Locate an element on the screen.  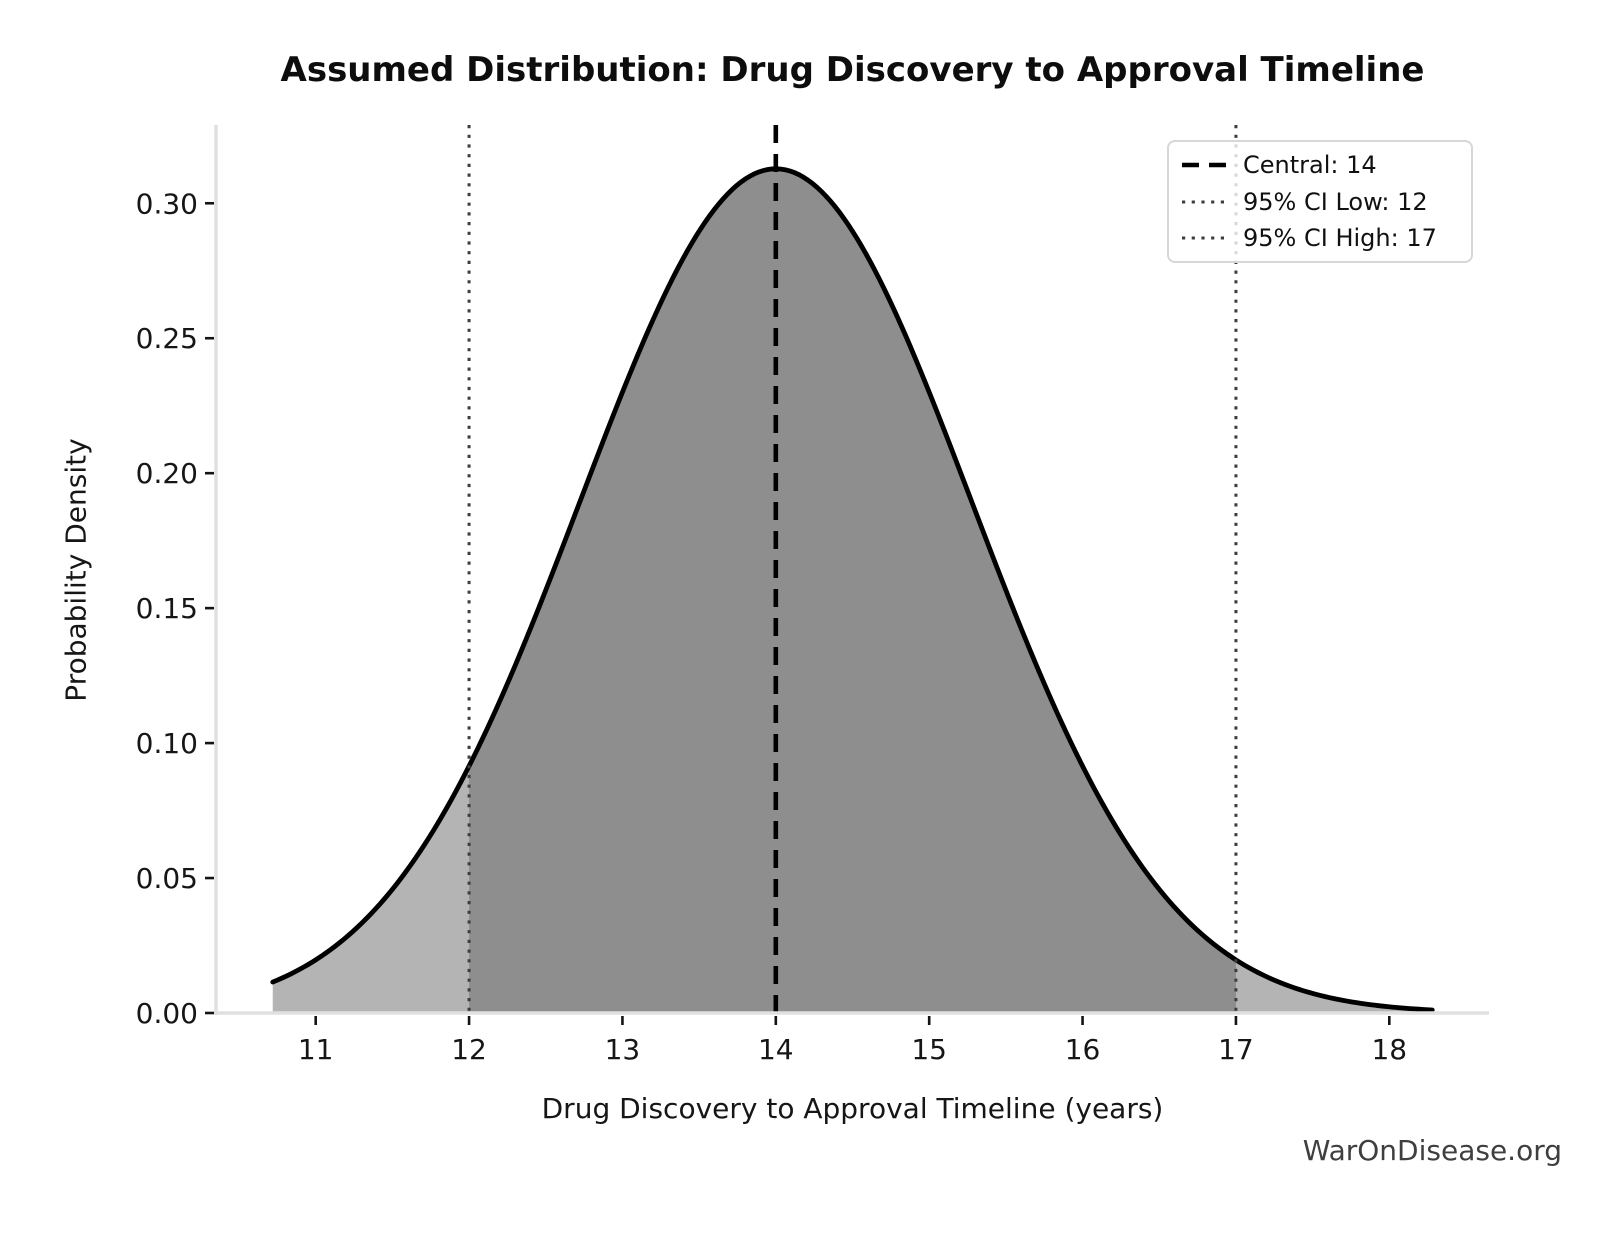
y-tick-label: 0.05 is located at coordinates (167, 878).